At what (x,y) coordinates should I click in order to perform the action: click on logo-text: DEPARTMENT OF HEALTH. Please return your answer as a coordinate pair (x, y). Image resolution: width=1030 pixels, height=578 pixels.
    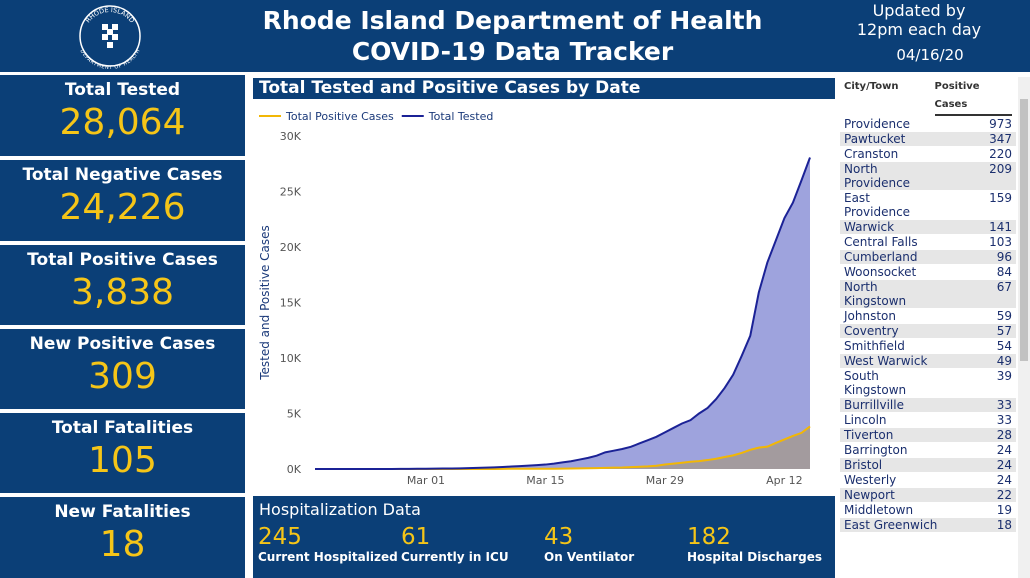
    Looking at the image, I should click on (110, 59).